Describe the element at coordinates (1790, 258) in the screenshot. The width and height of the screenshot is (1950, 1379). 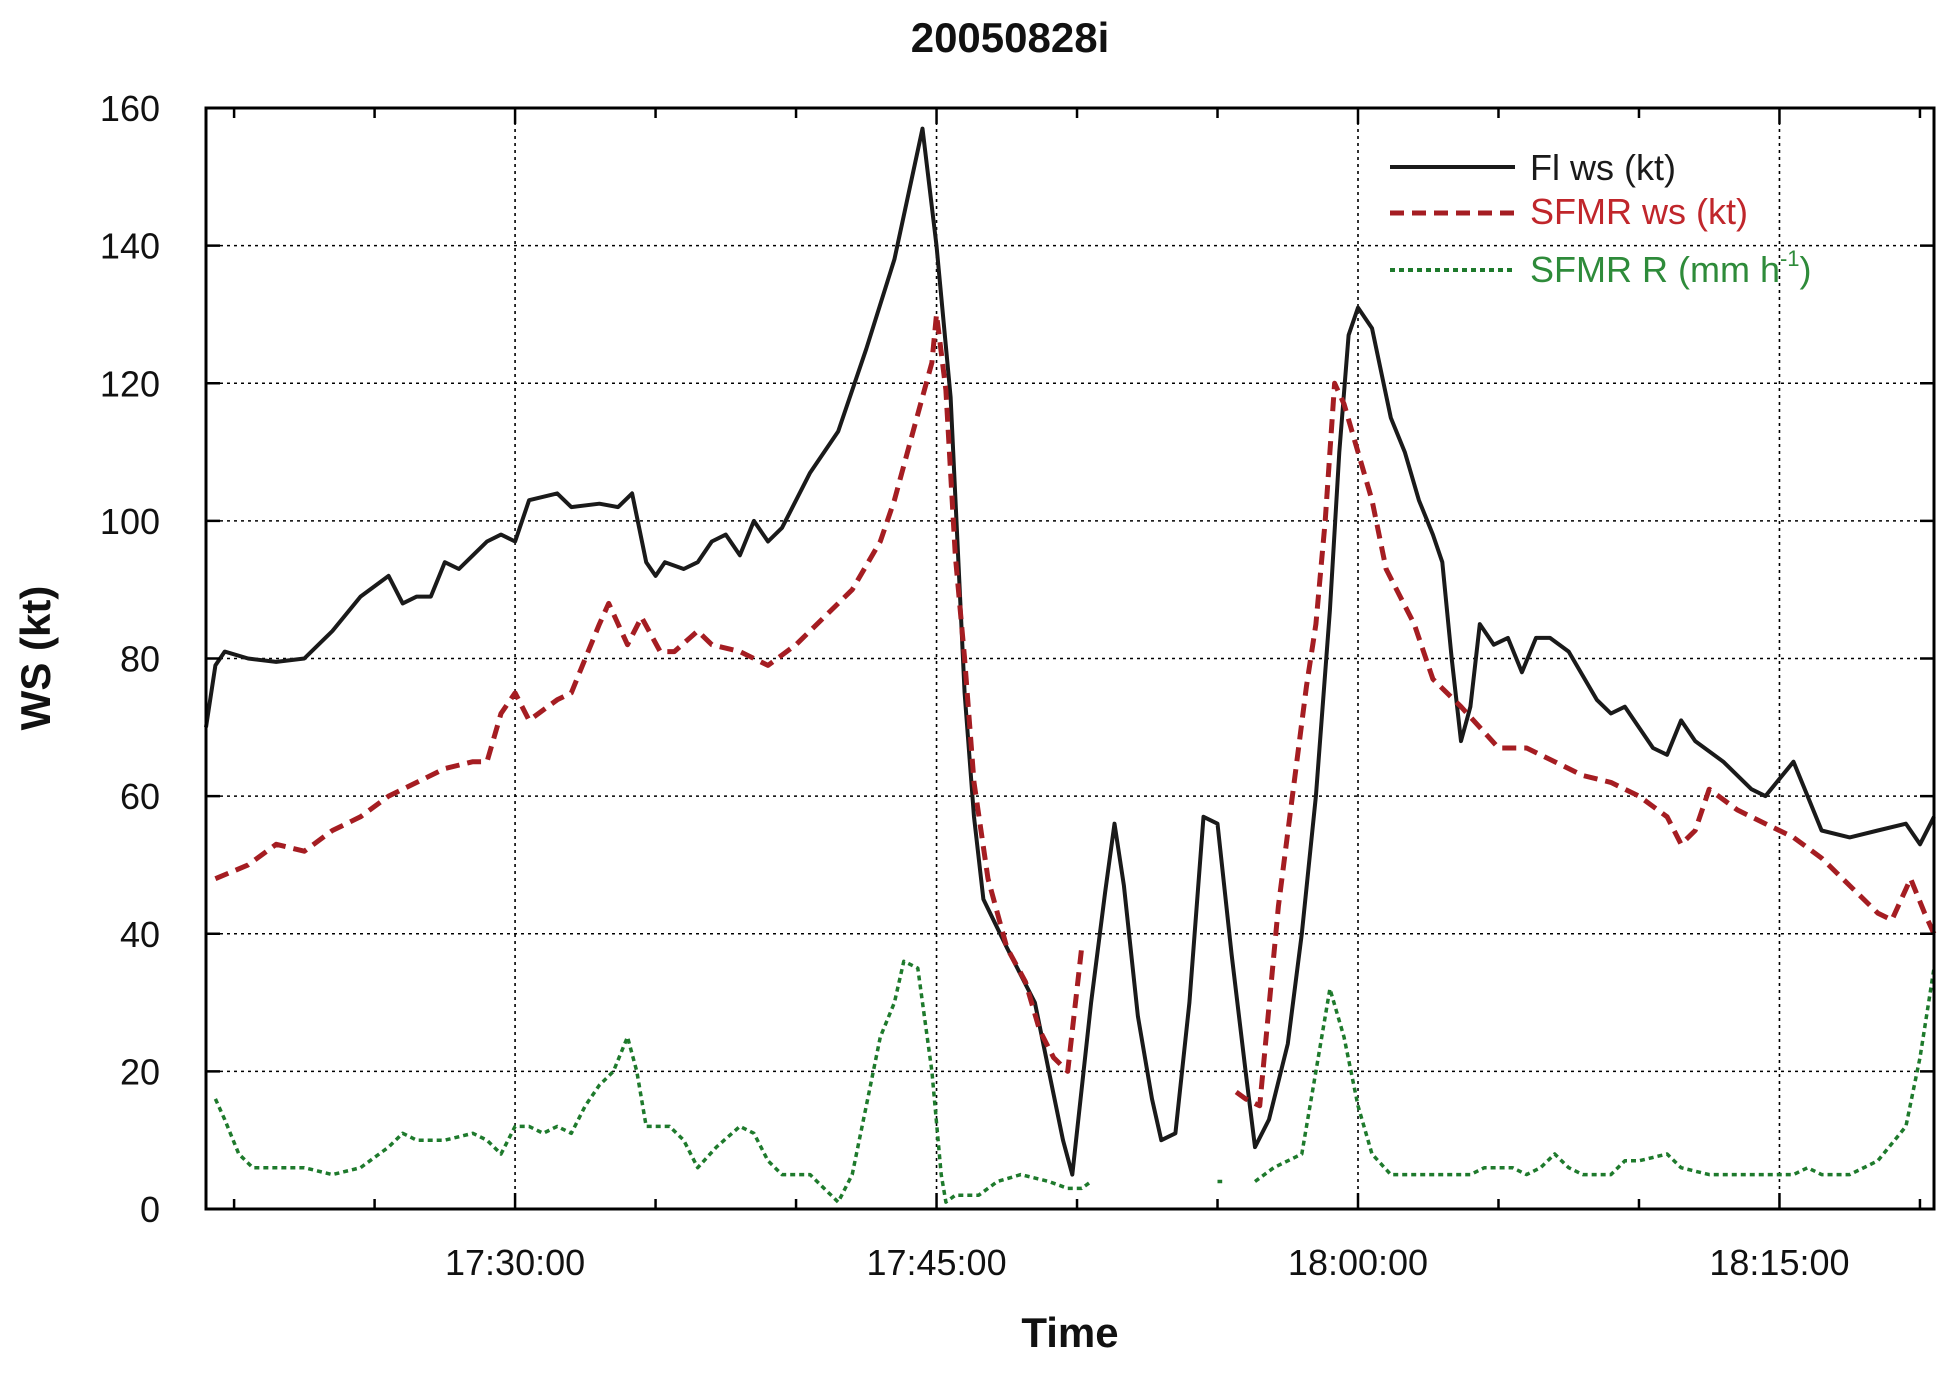
I see `legend-label-sfmr-r-sup: -1` at that location.